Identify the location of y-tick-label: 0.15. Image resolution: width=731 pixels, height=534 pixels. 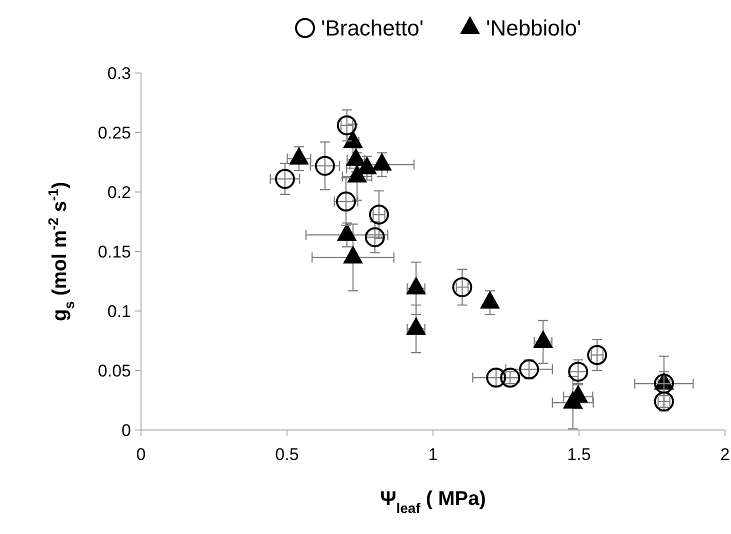
(114, 252).